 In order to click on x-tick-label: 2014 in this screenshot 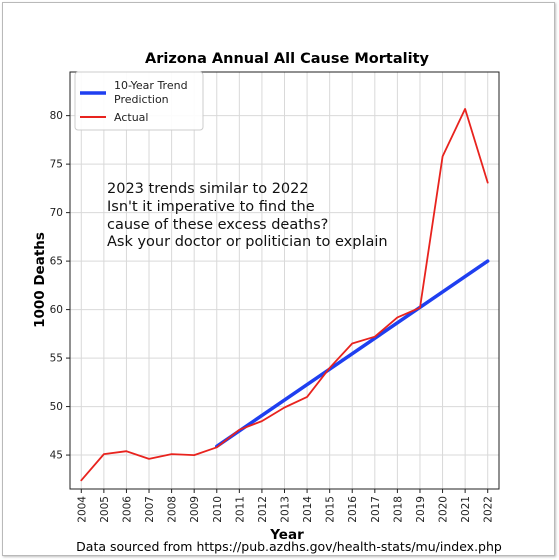, I will do `click(308, 509)`.